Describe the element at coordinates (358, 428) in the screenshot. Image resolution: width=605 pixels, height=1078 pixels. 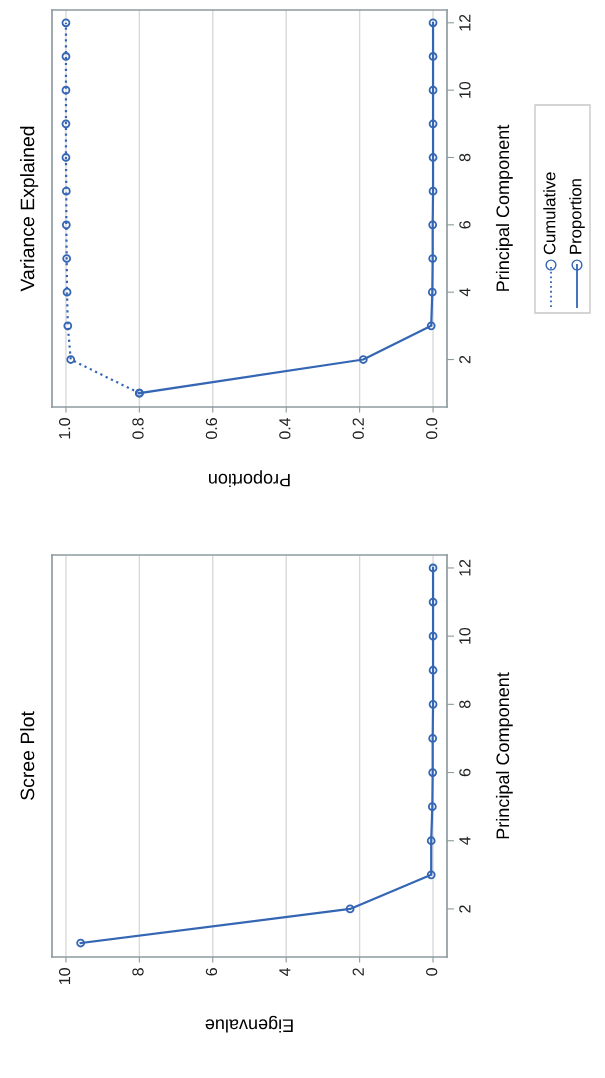
I see `x-tick-label: 0.2` at that location.